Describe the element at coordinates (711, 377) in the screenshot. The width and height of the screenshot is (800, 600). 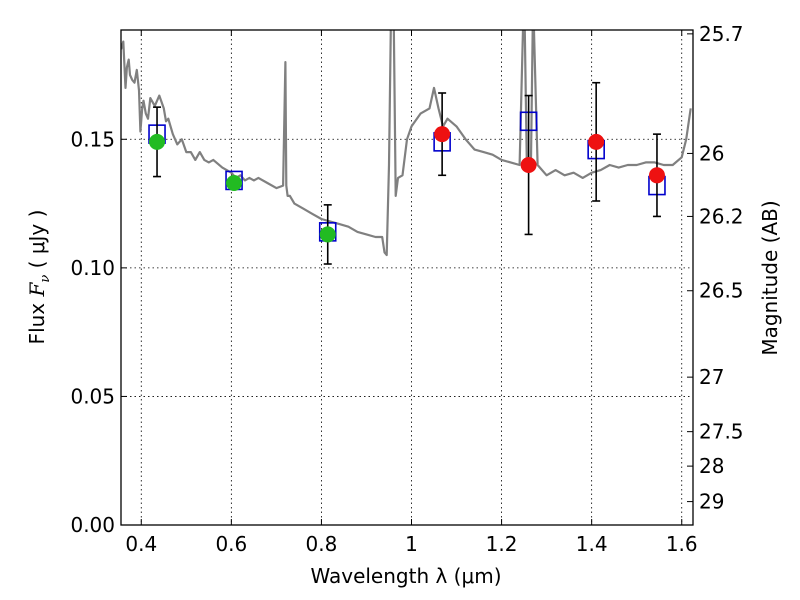
I see `y2-tick-label: 27` at that location.